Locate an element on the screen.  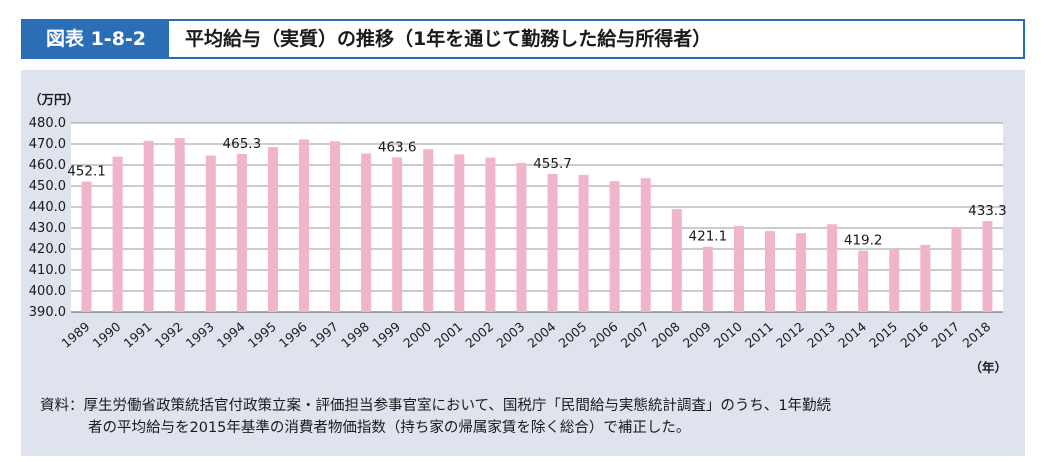
y-tick-label: 390.0 is located at coordinates (47, 312).